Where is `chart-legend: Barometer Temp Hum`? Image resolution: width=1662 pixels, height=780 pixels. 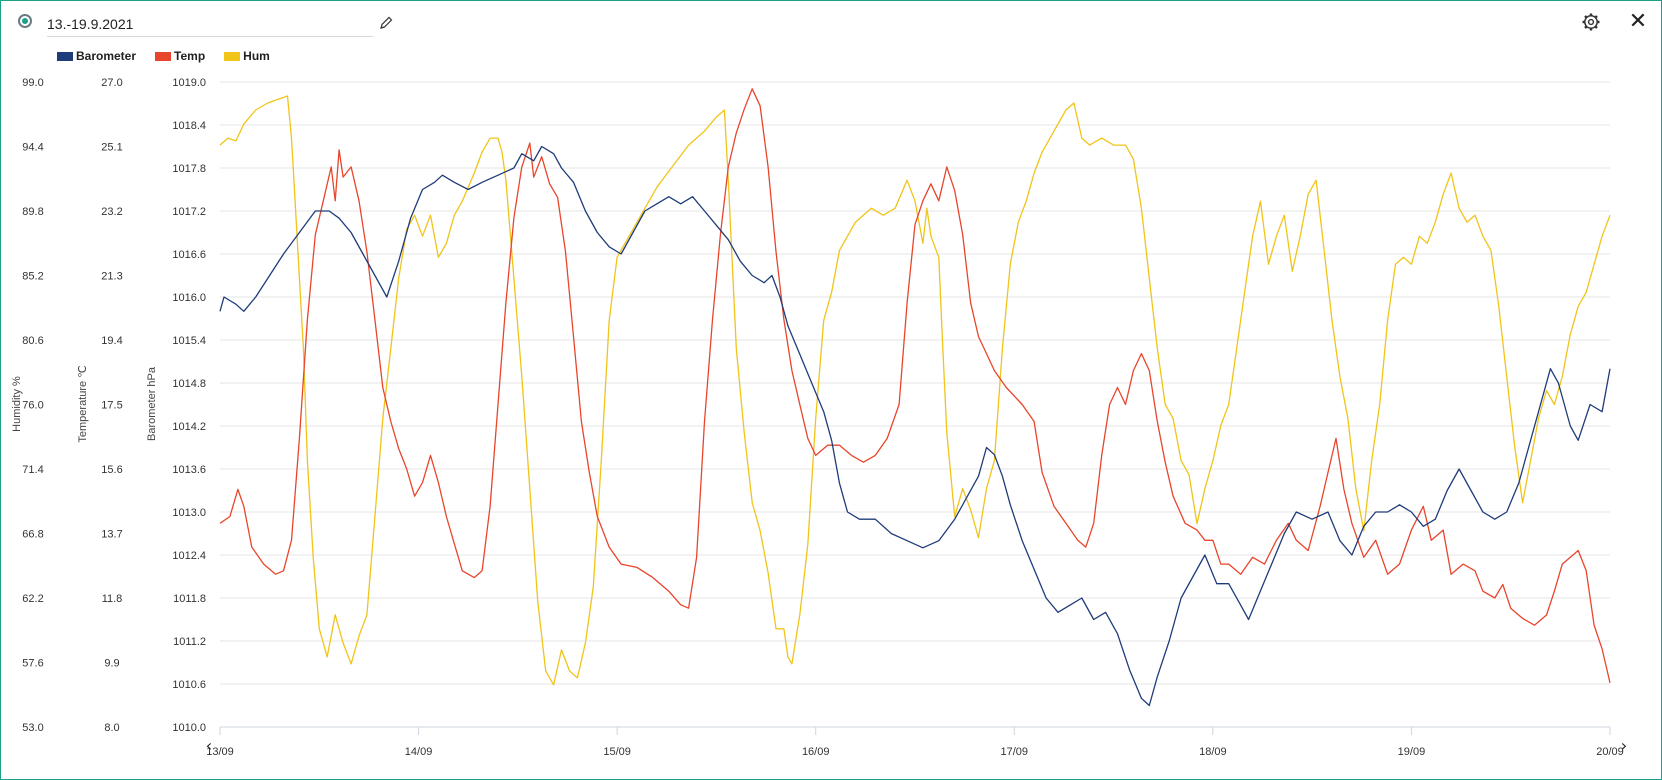
chart-legend: Barometer Temp Hum is located at coordinates (173, 56).